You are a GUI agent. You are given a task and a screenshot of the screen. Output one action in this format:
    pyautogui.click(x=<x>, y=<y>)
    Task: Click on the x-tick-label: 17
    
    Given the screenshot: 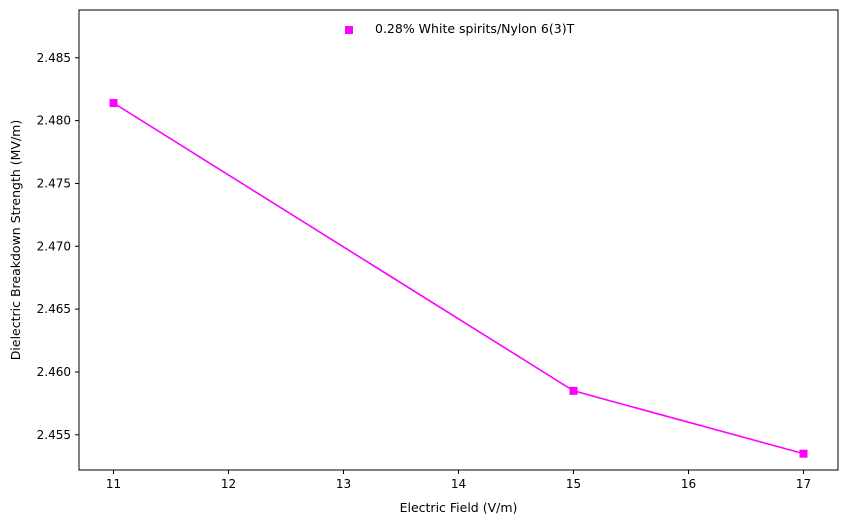 What is the action you would take?
    pyautogui.click(x=803, y=484)
    